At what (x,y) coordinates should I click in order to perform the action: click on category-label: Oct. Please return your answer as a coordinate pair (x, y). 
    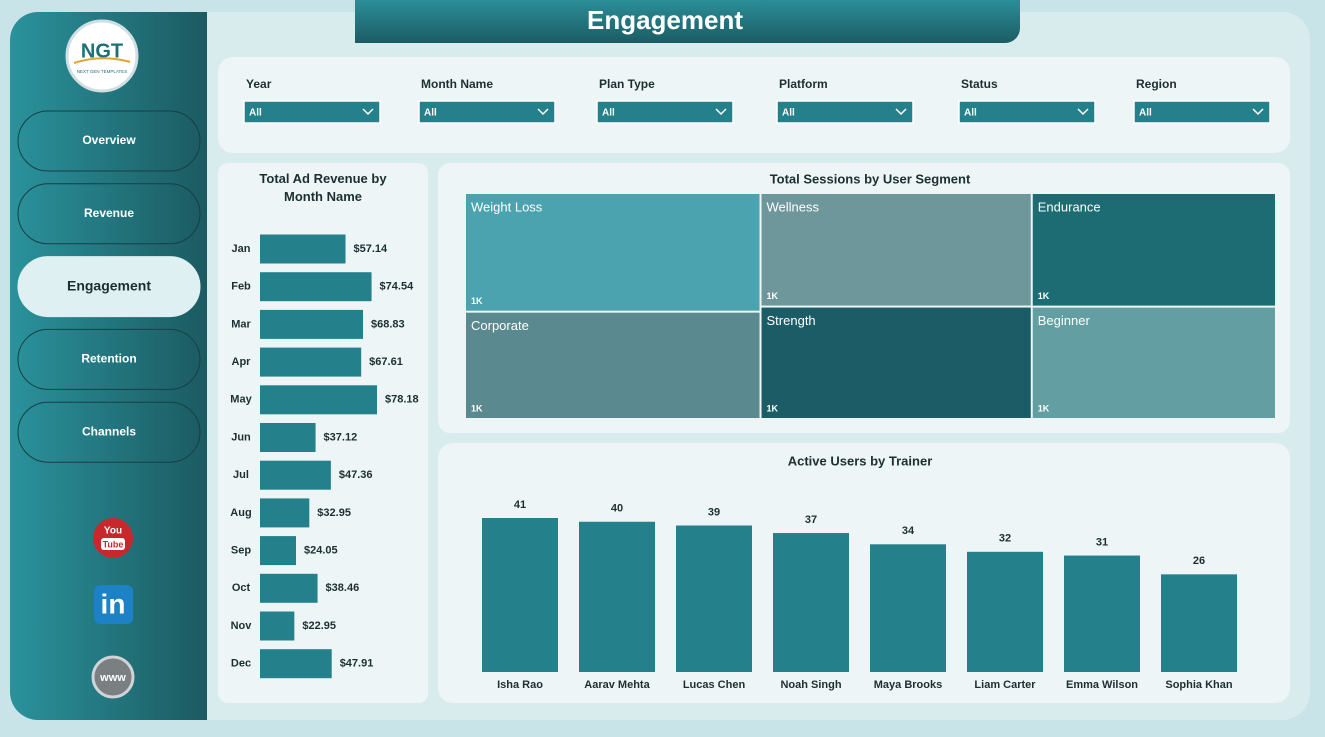
    Looking at the image, I should click on (241, 588).